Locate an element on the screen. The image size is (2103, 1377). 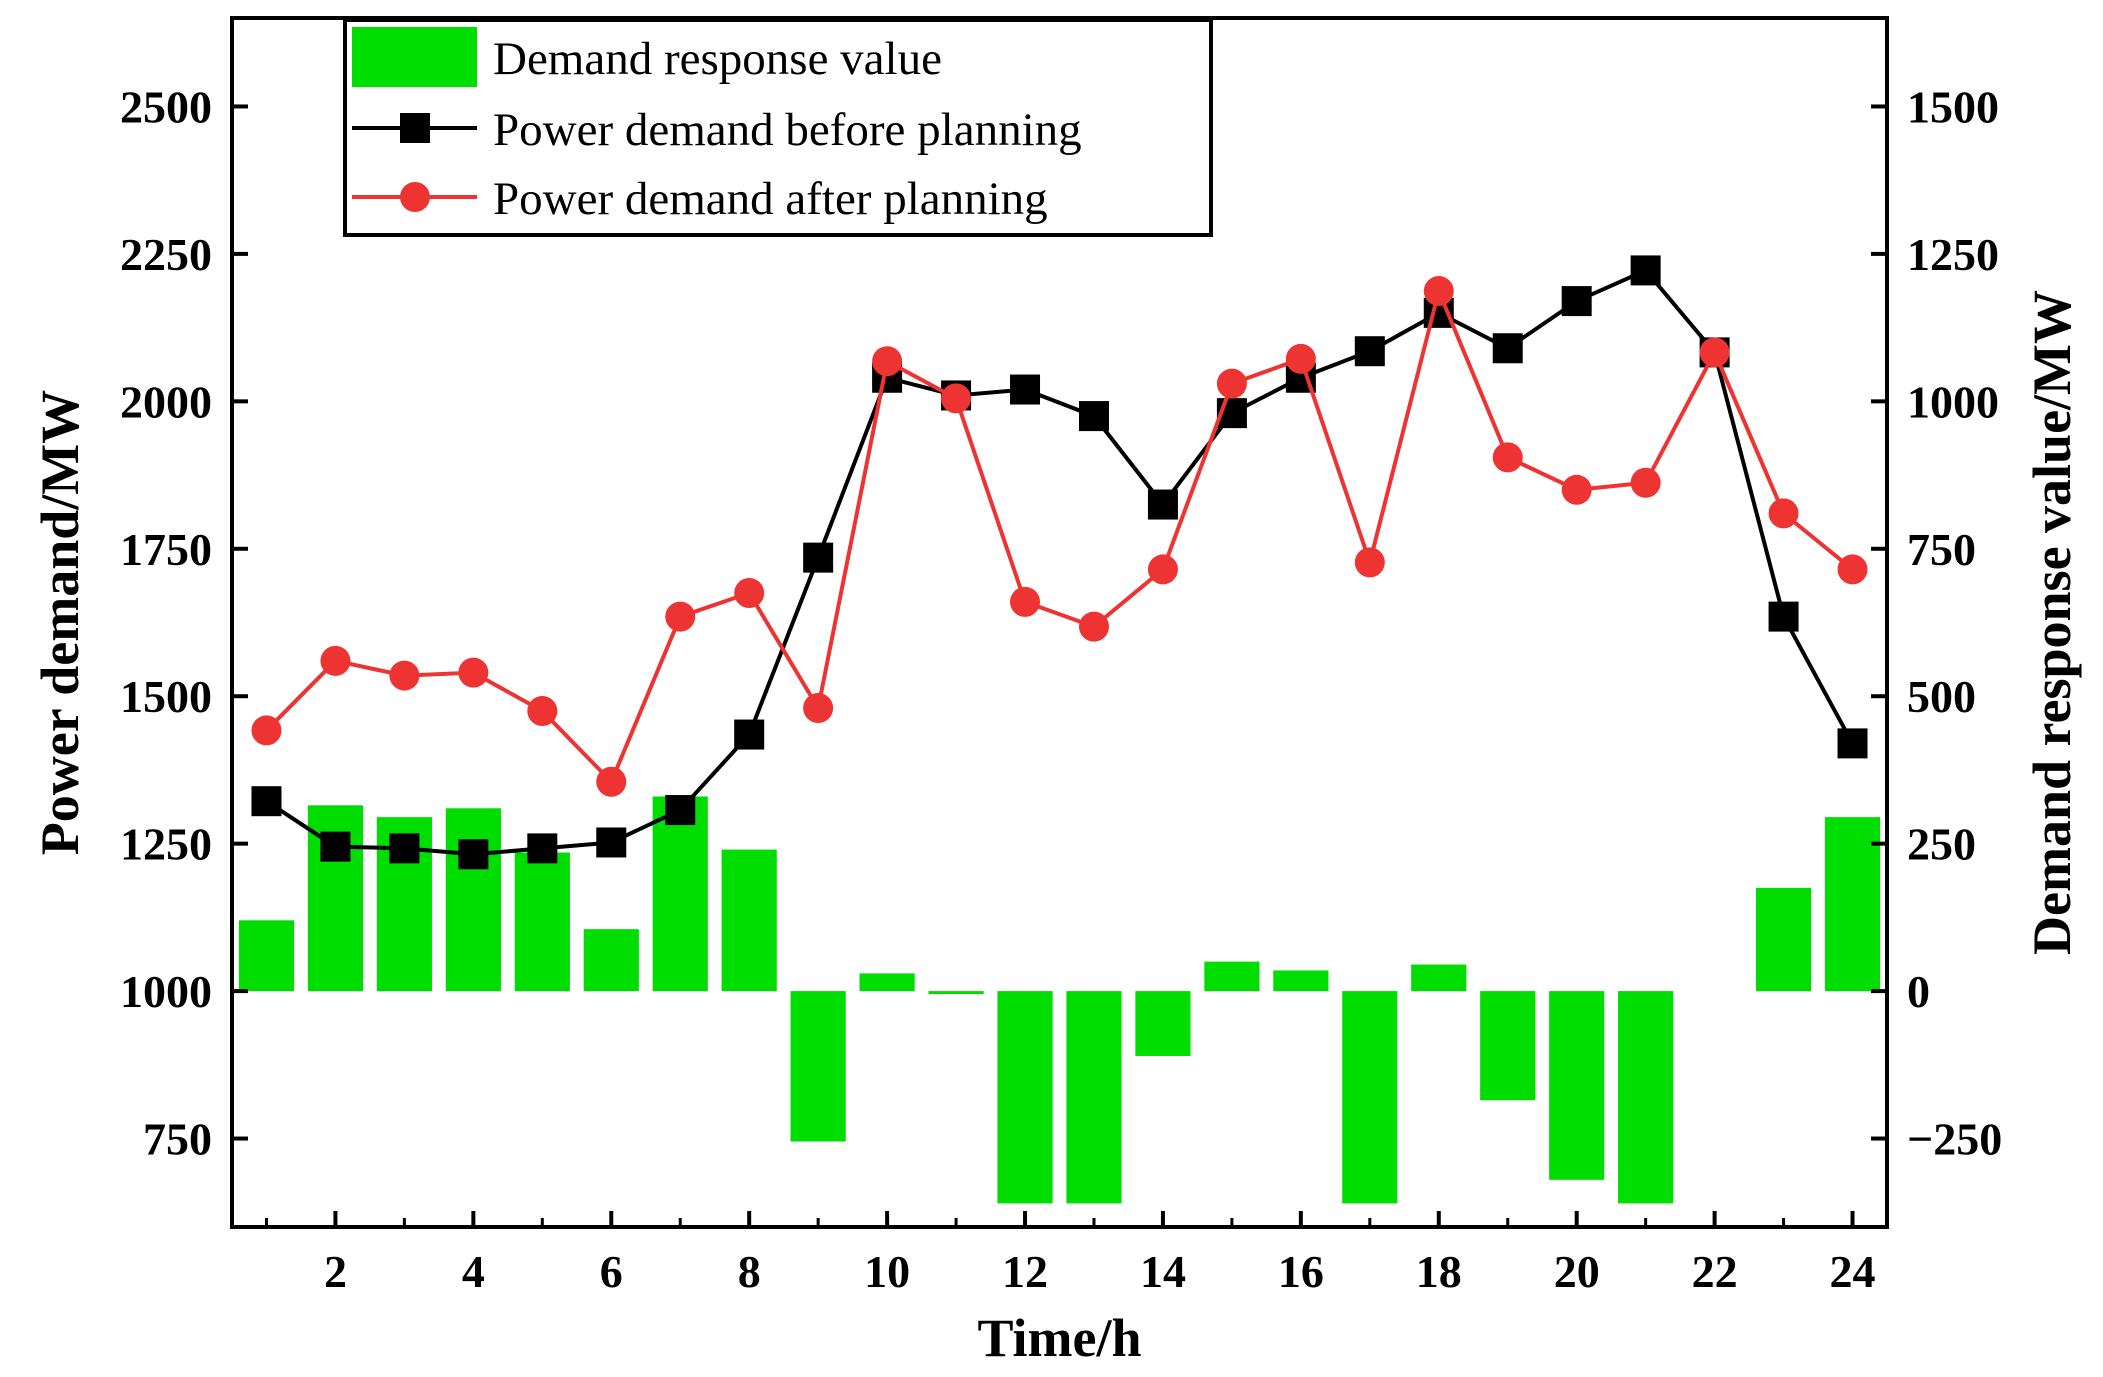
legend-marker-circle is located at coordinates (415, 197).